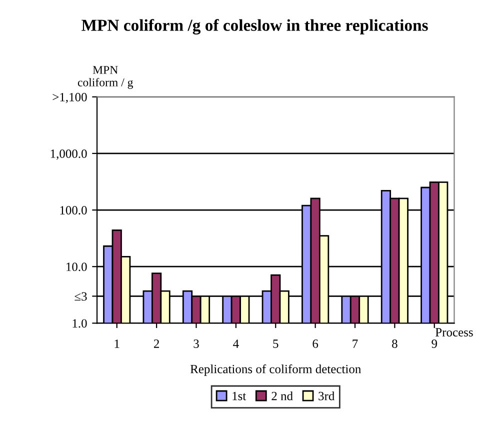 This screenshot has height=423, width=490. What do you see at coordinates (454, 332) in the screenshot?
I see `text: Process` at bounding box center [454, 332].